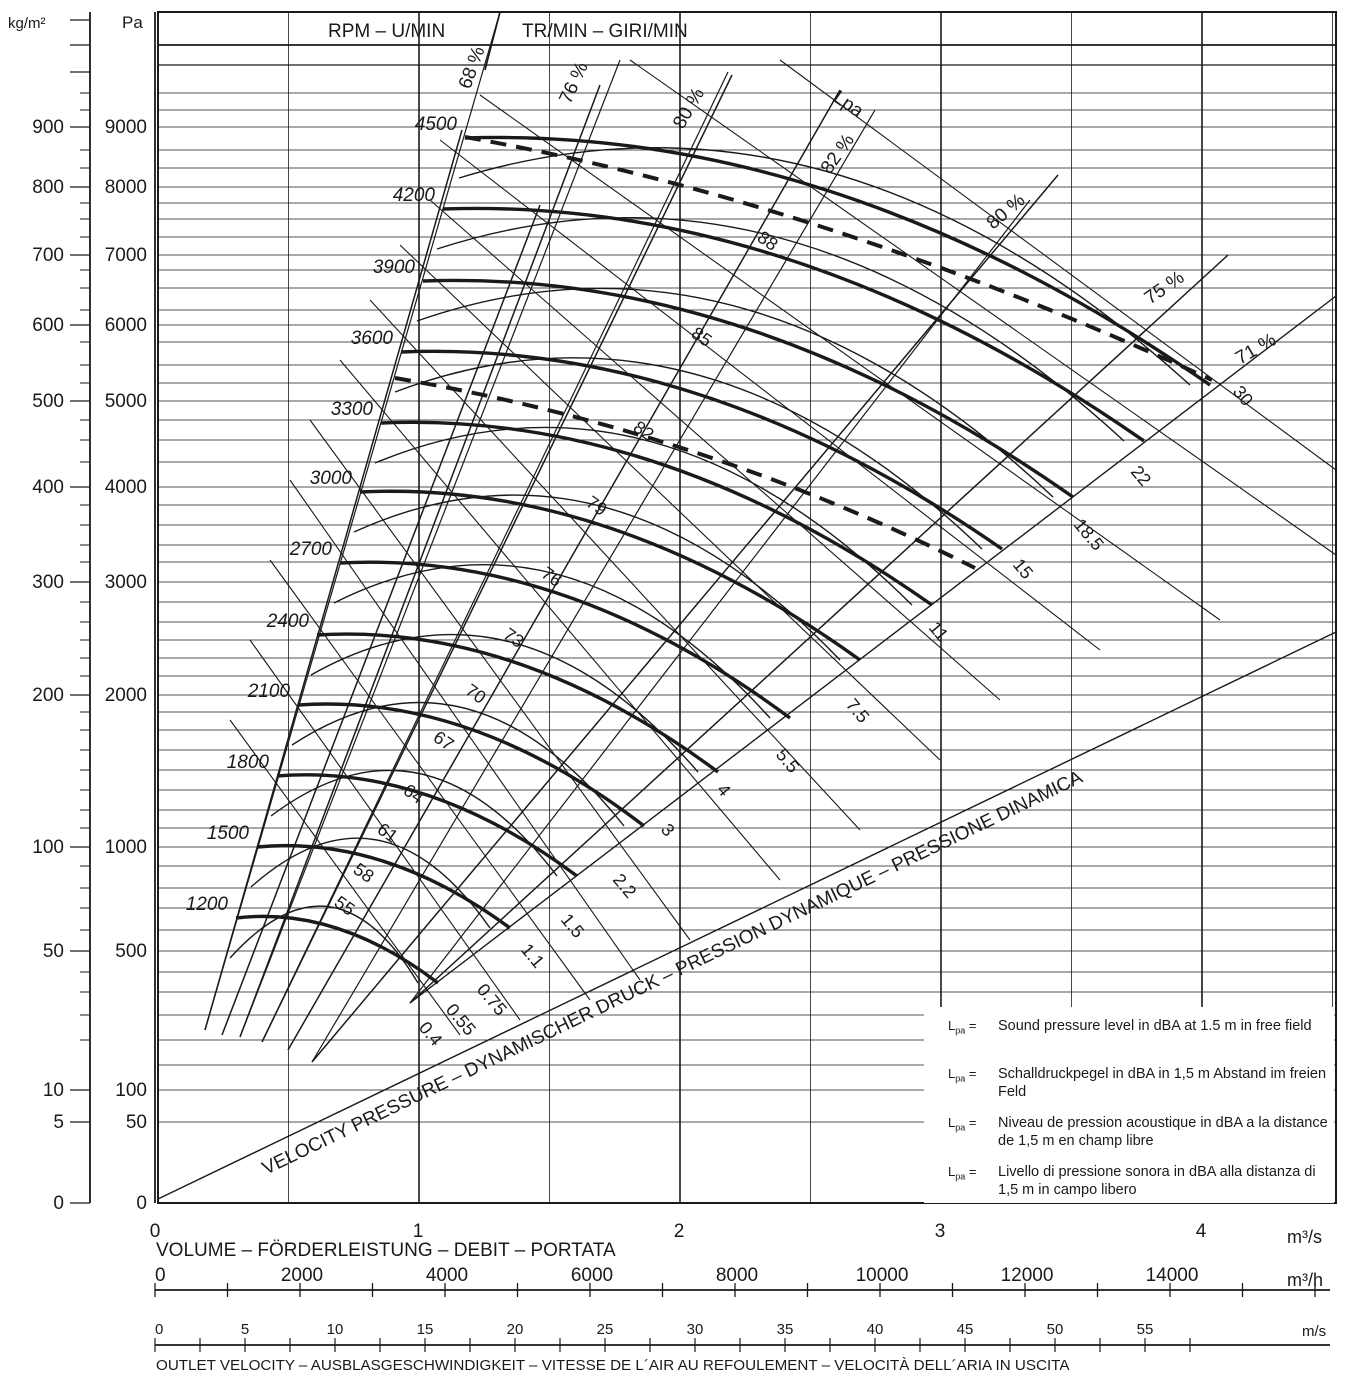  What do you see at coordinates (573, 83) in the screenshot?
I see `efficiency-label: 76 %` at bounding box center [573, 83].